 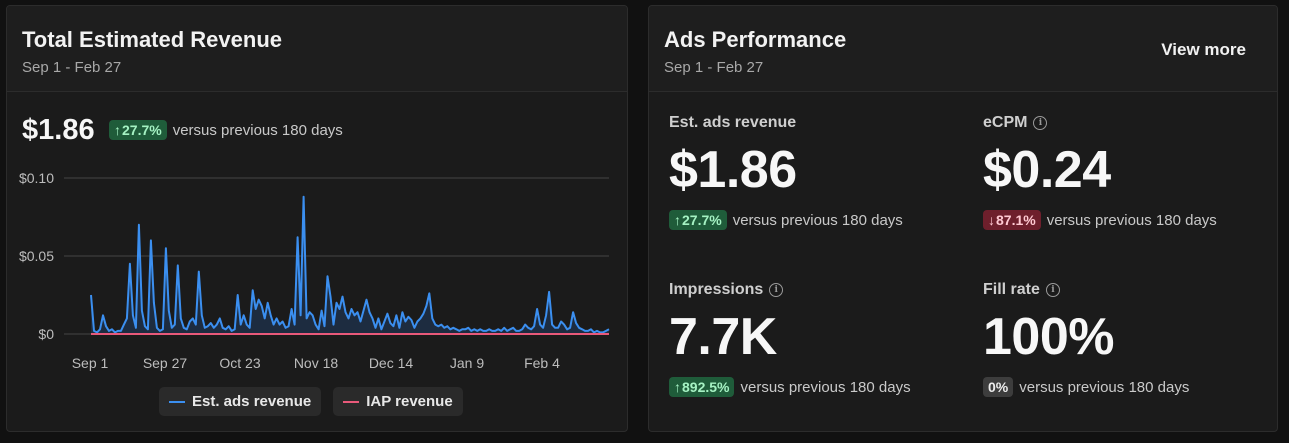 What do you see at coordinates (90, 363) in the screenshot?
I see `x-tick-label: Sep 1` at bounding box center [90, 363].